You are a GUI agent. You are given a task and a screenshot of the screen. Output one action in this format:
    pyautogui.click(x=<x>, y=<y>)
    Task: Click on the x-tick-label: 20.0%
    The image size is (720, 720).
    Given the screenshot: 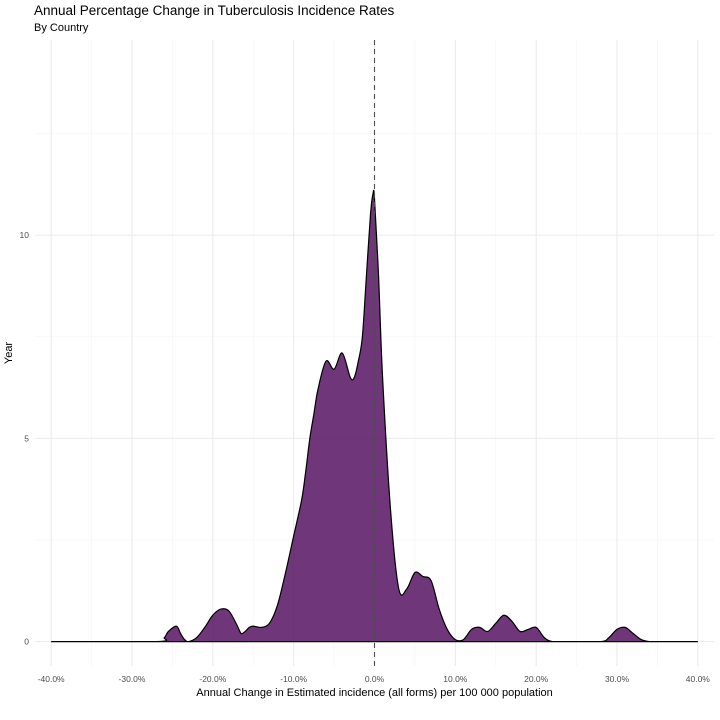 What is the action you would take?
    pyautogui.click(x=536, y=679)
    